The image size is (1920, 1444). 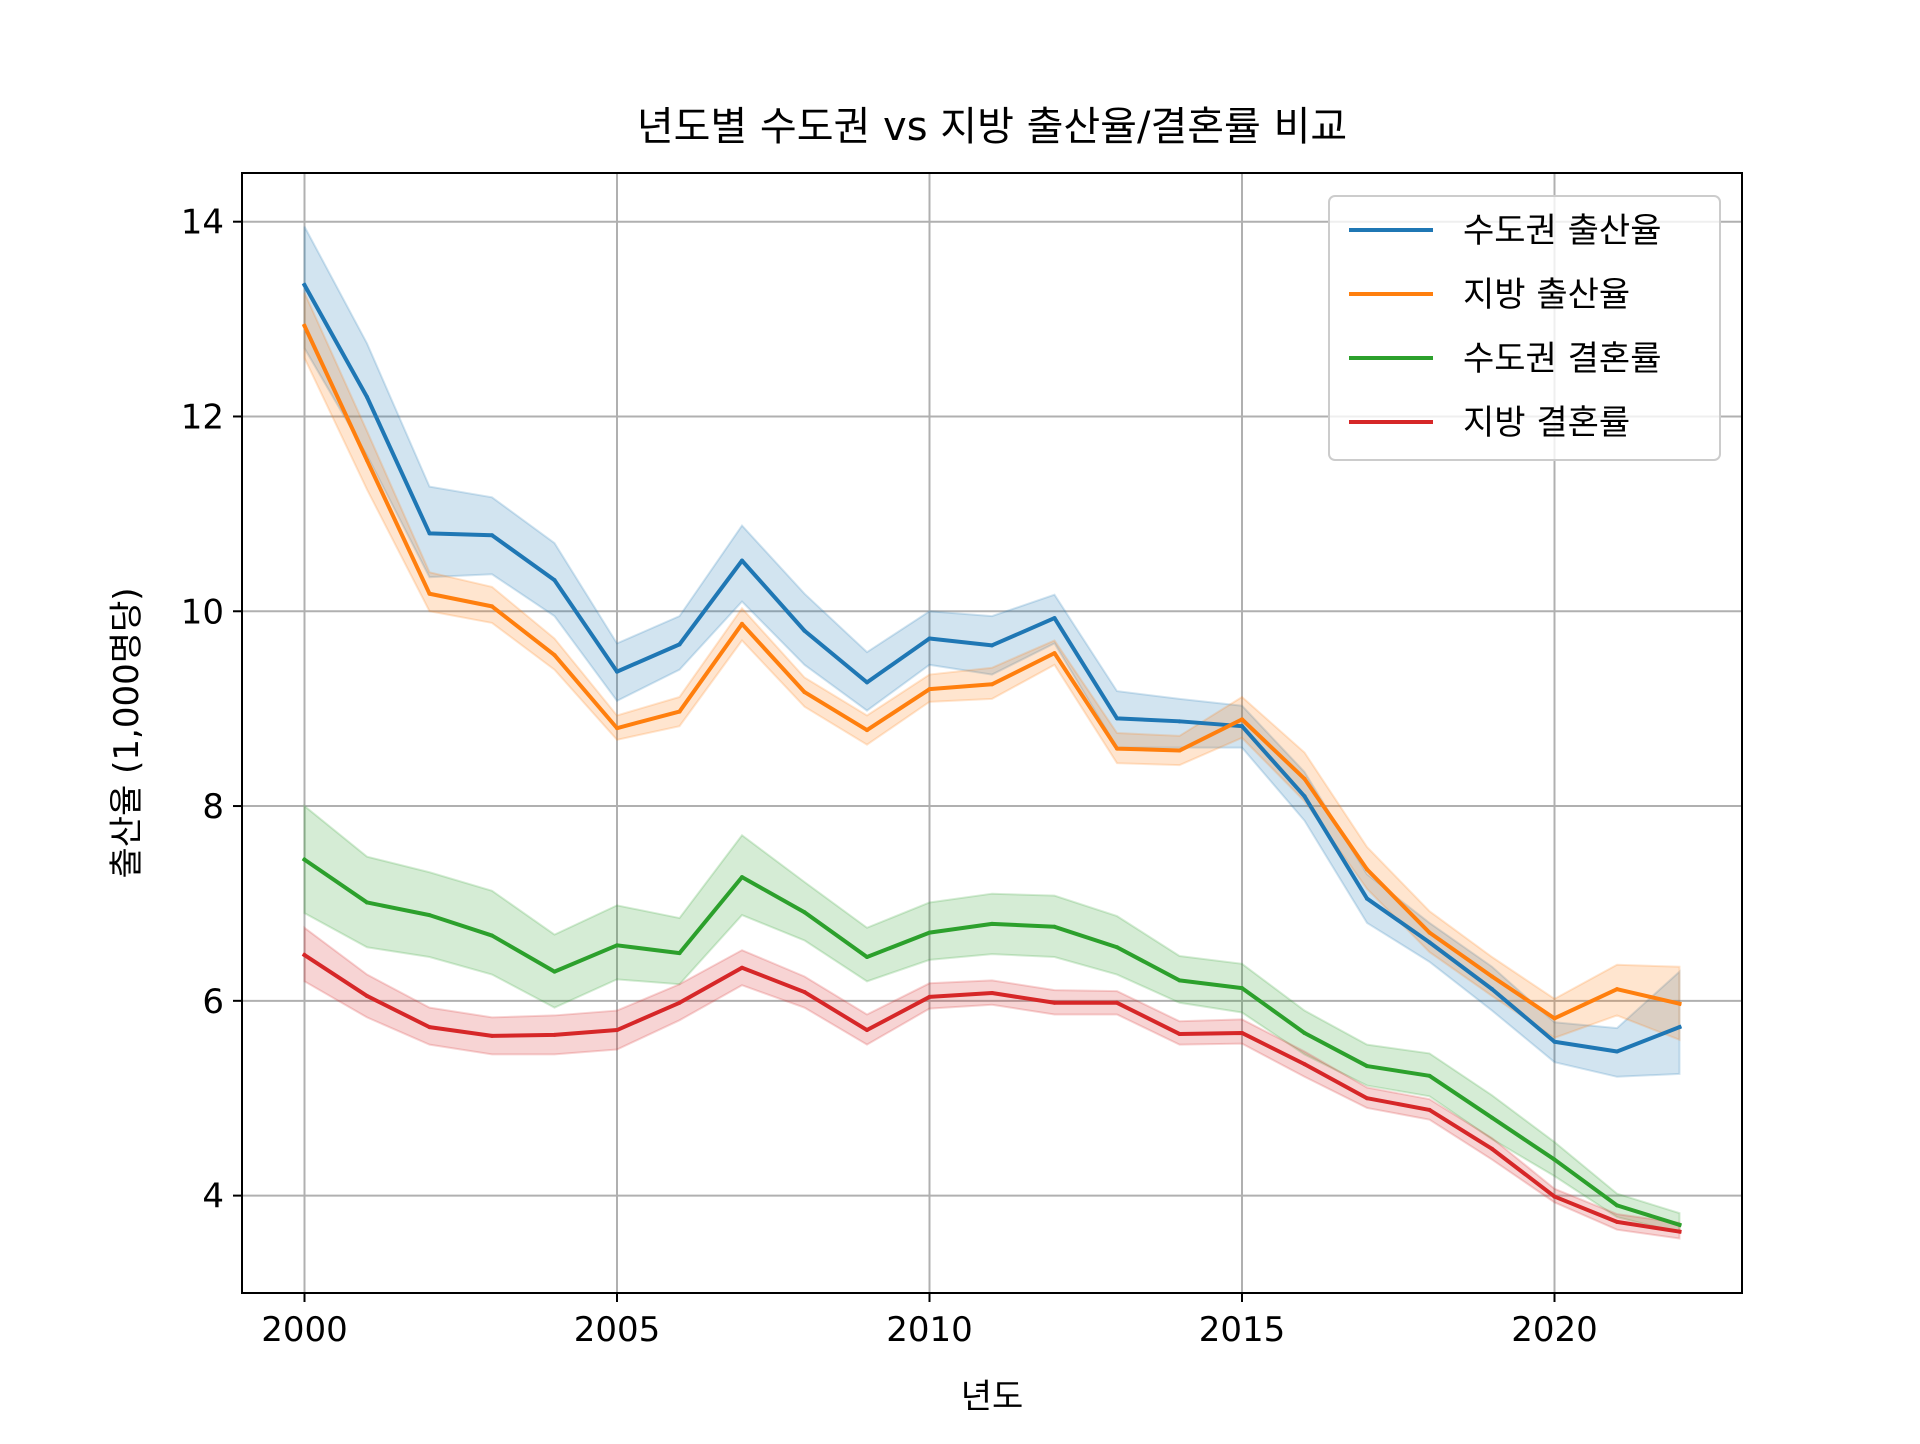 What do you see at coordinates (992, 127) in the screenshot?
I see `chart-title: 년도별 수도권 vs 지방 출산율/결혼률 비교` at bounding box center [992, 127].